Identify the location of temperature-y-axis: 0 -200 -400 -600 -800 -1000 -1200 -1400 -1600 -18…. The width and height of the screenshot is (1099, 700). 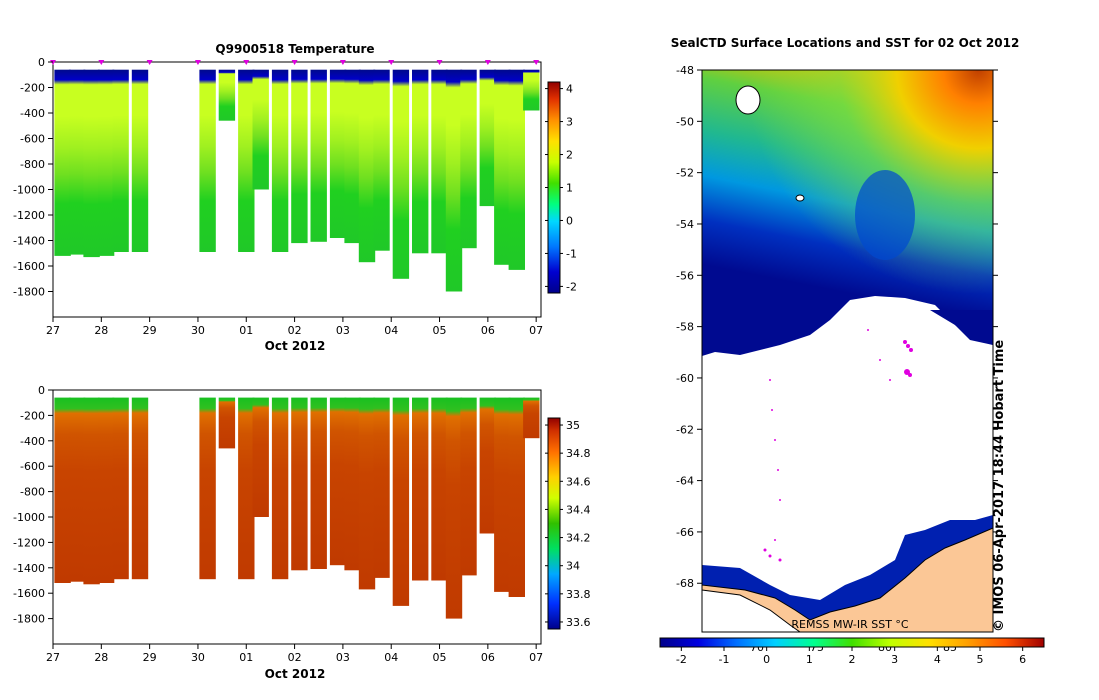
(33, 177).